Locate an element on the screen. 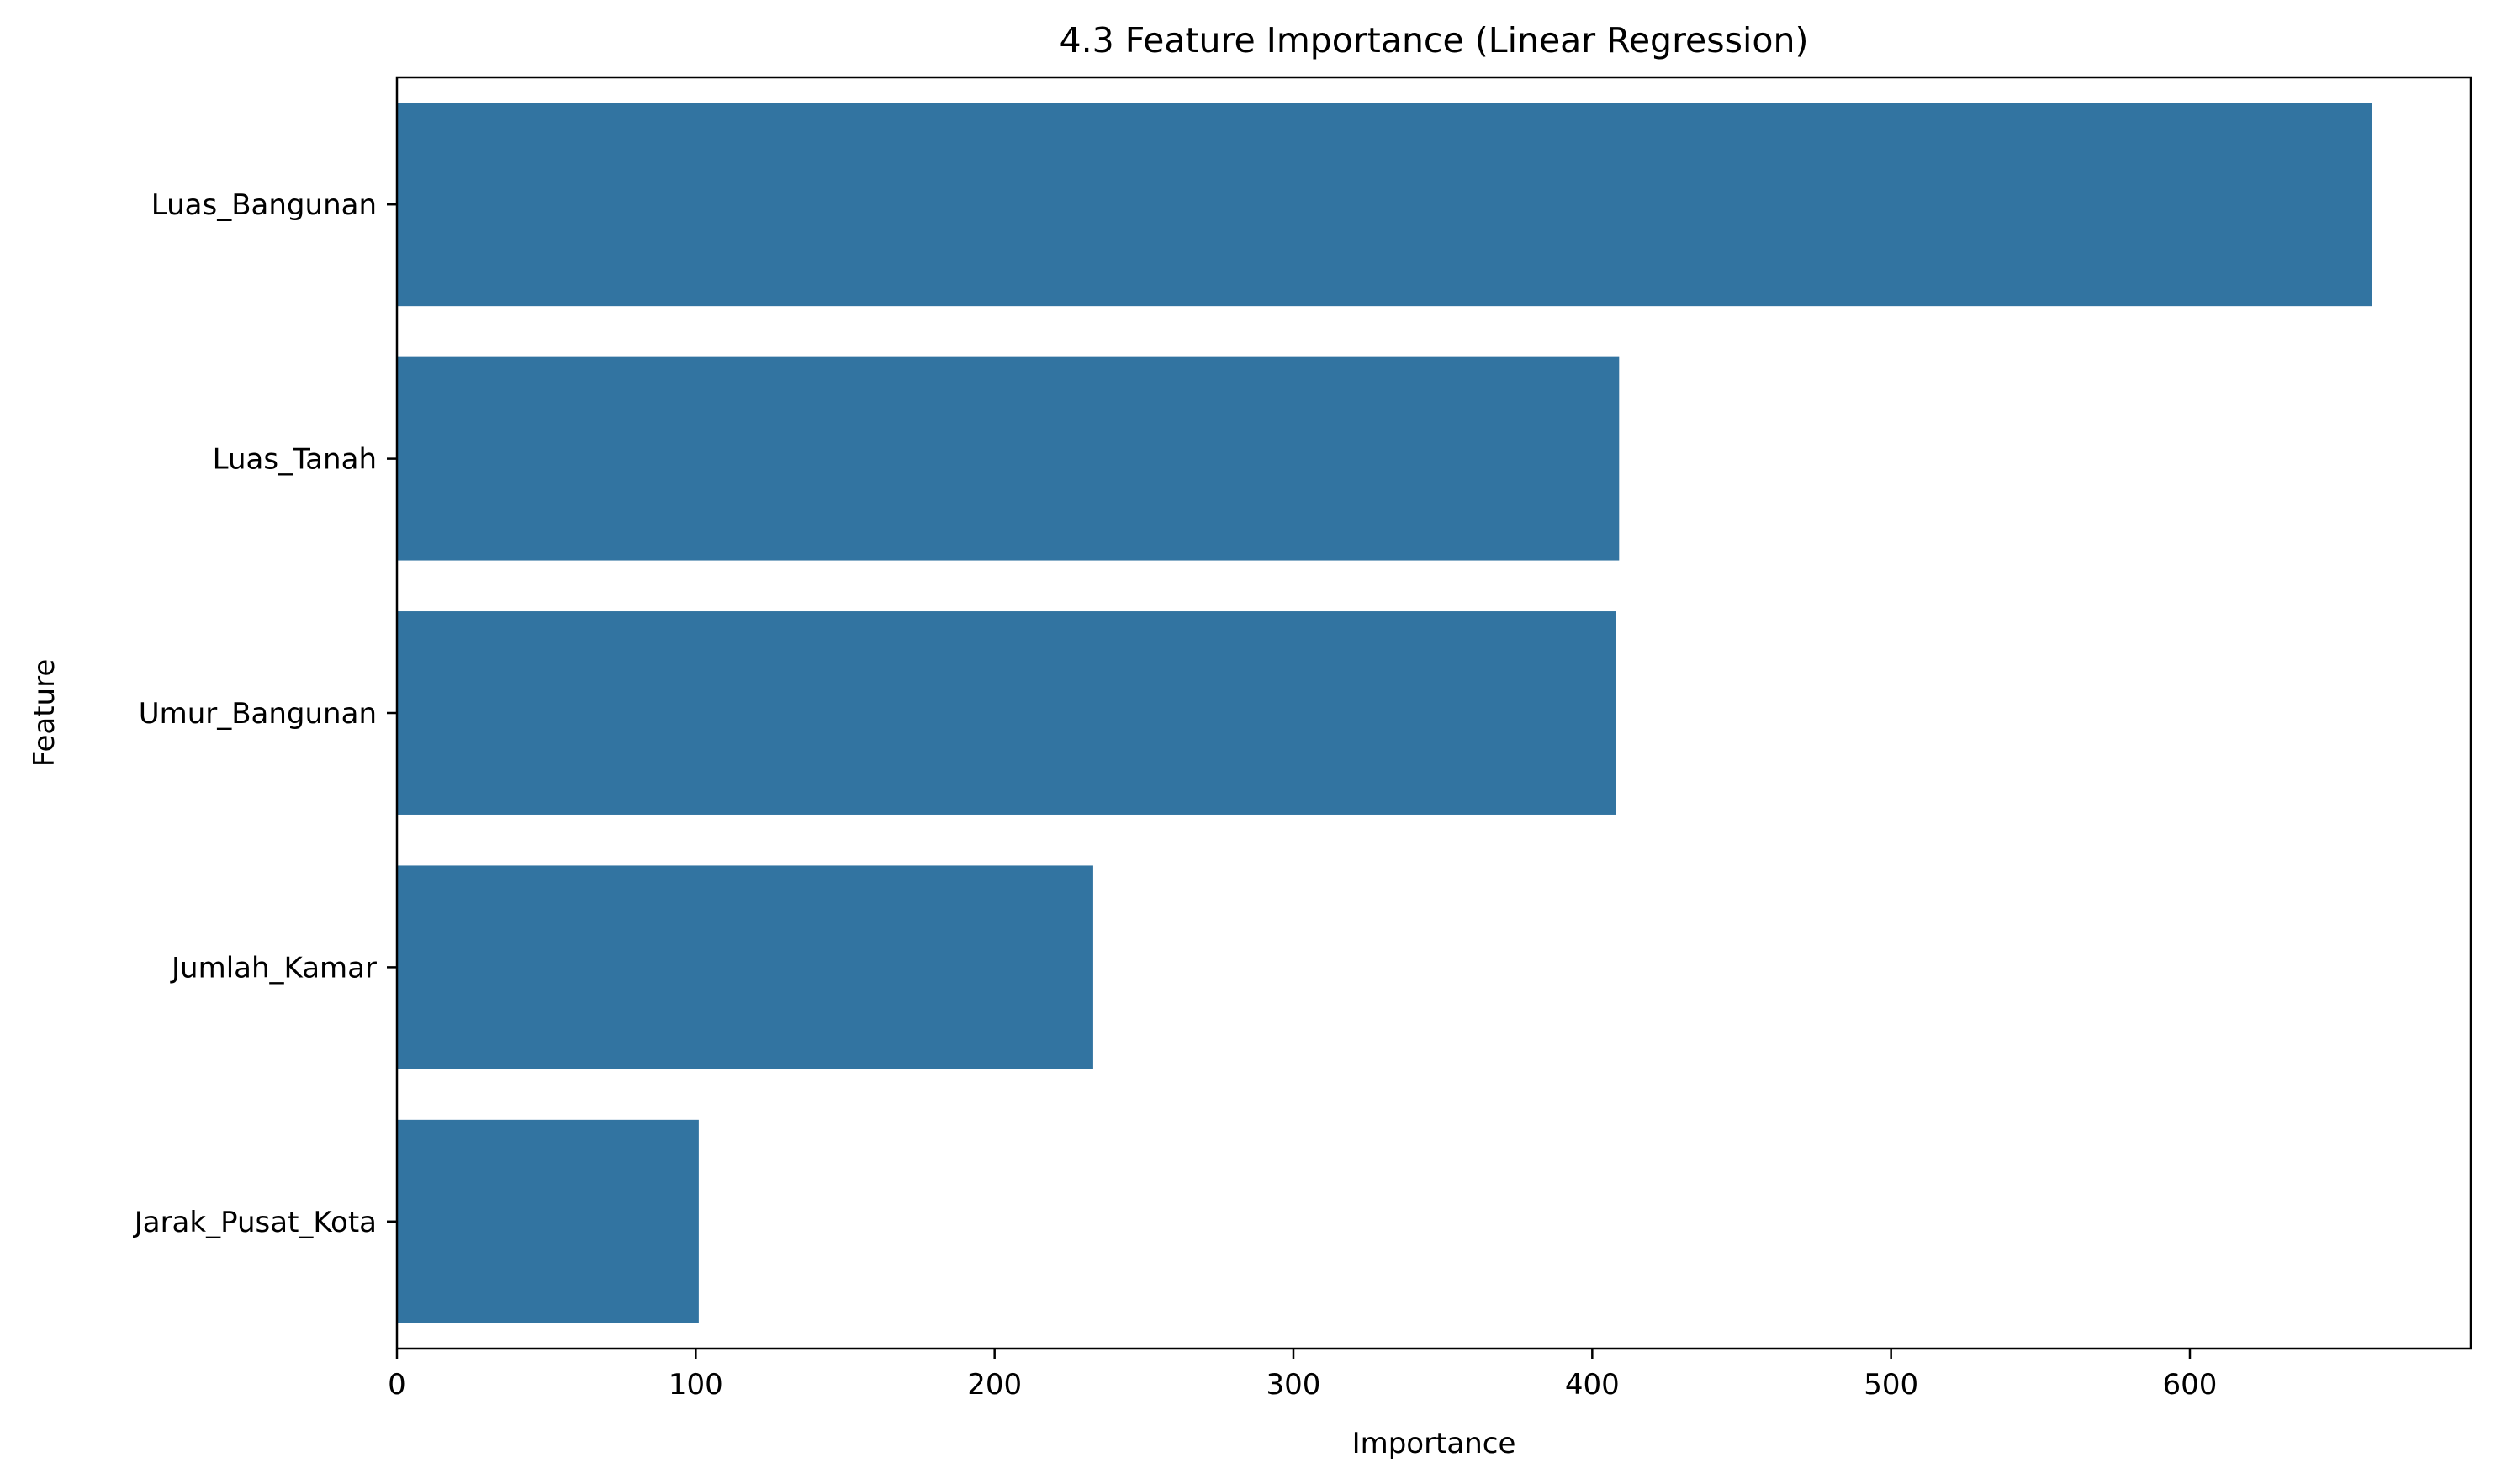 The width and height of the screenshot is (2496, 1484). x-tick-label: 300 is located at coordinates (1294, 1385).